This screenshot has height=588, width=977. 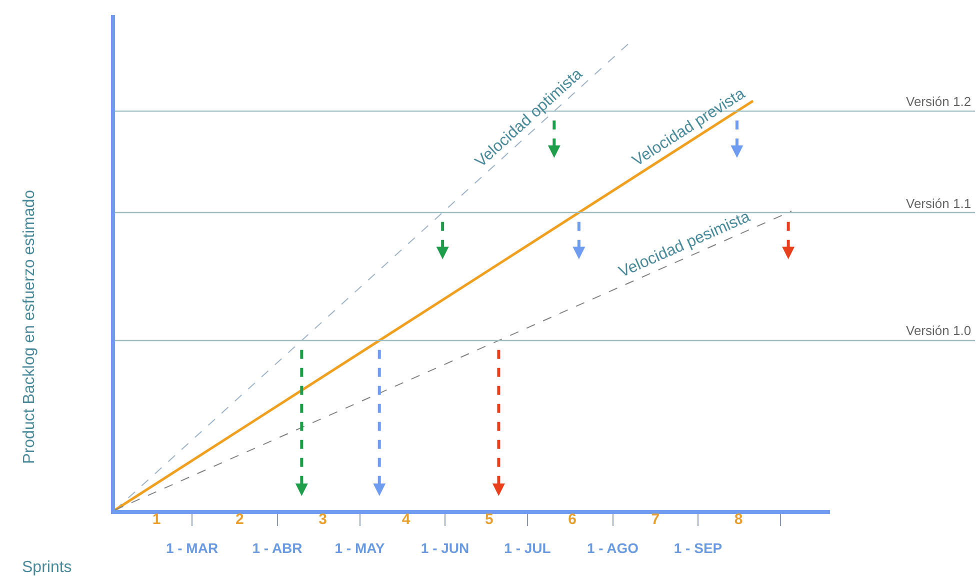 I want to click on x-tick-label: 1 - AGO, so click(x=612, y=548).